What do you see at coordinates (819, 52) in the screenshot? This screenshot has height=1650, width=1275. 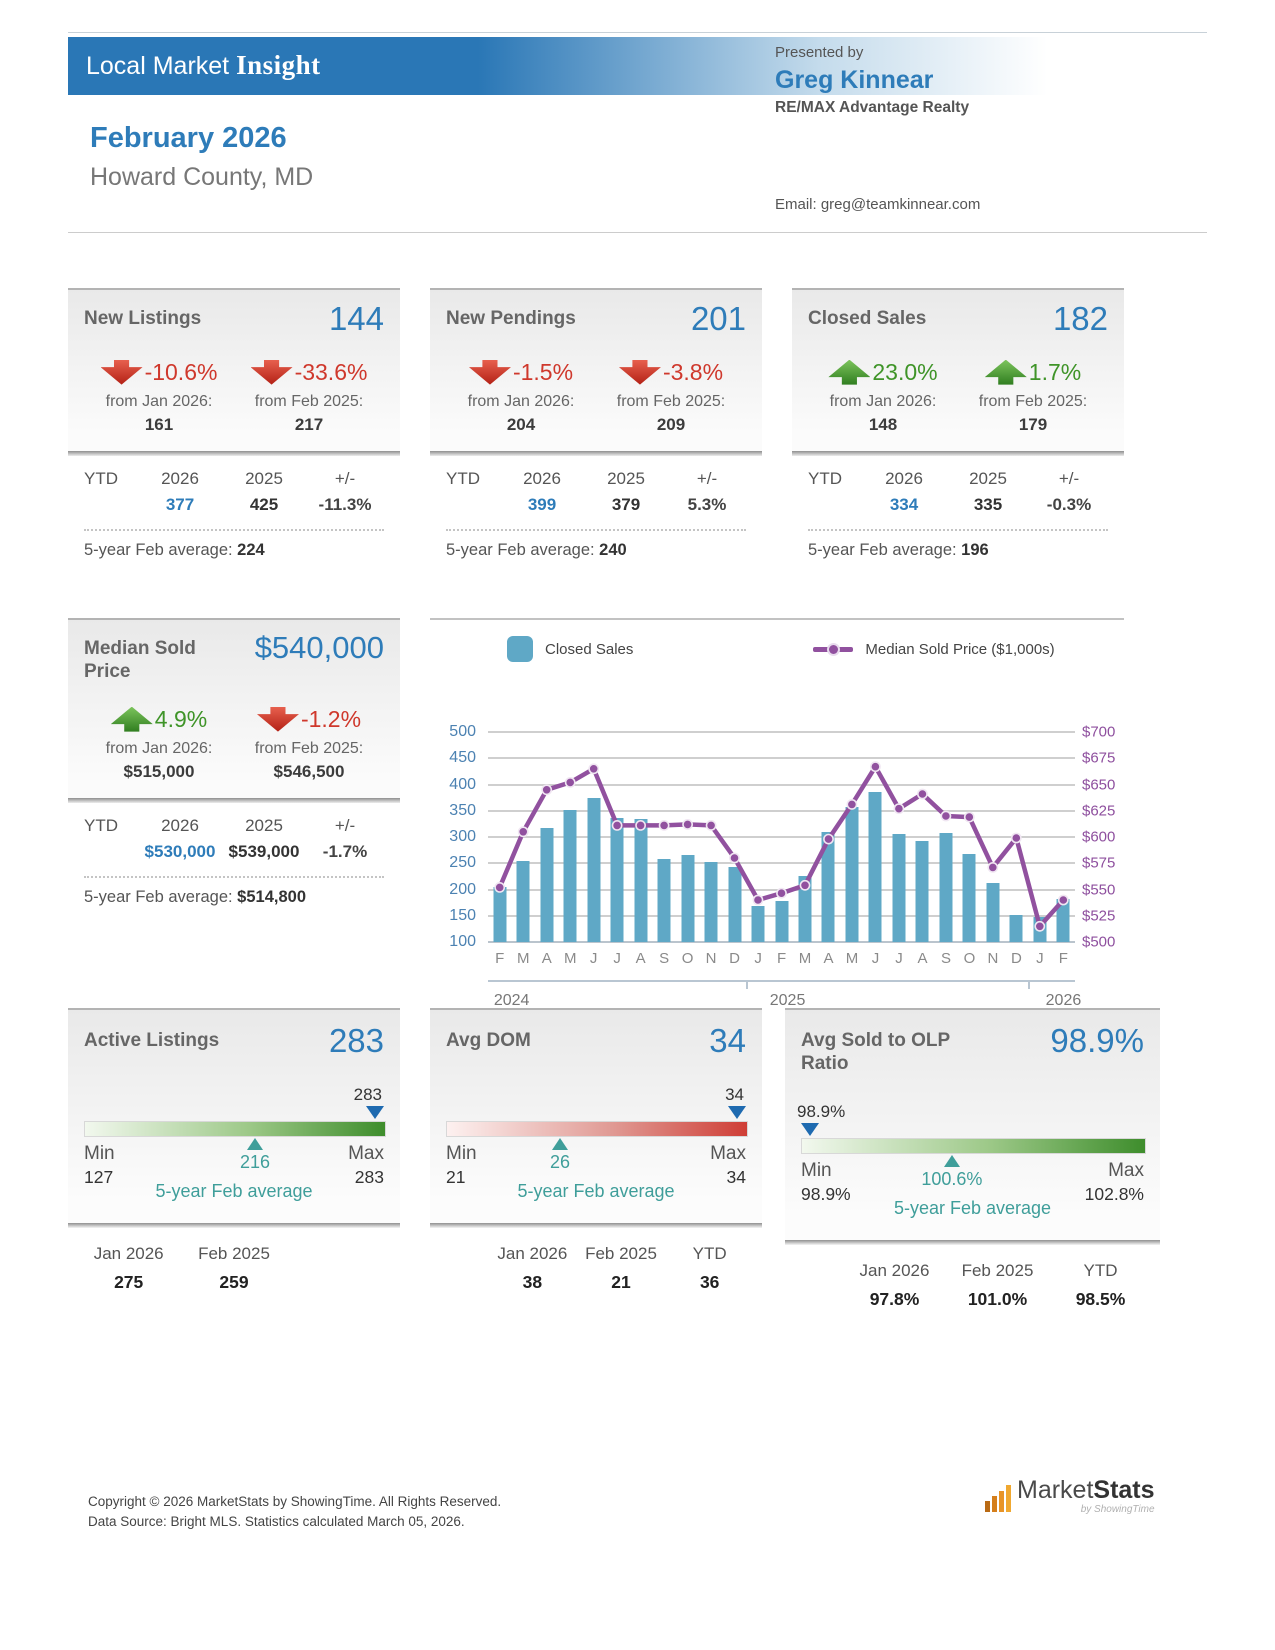 I see `presented-by-label: Presented by` at bounding box center [819, 52].